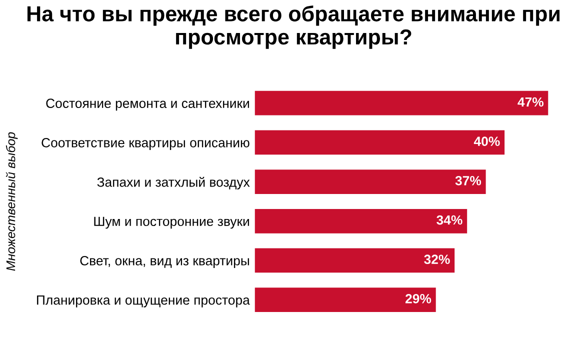 This screenshot has height=363, width=587. I want to click on data-label: 40%, so click(487, 141).